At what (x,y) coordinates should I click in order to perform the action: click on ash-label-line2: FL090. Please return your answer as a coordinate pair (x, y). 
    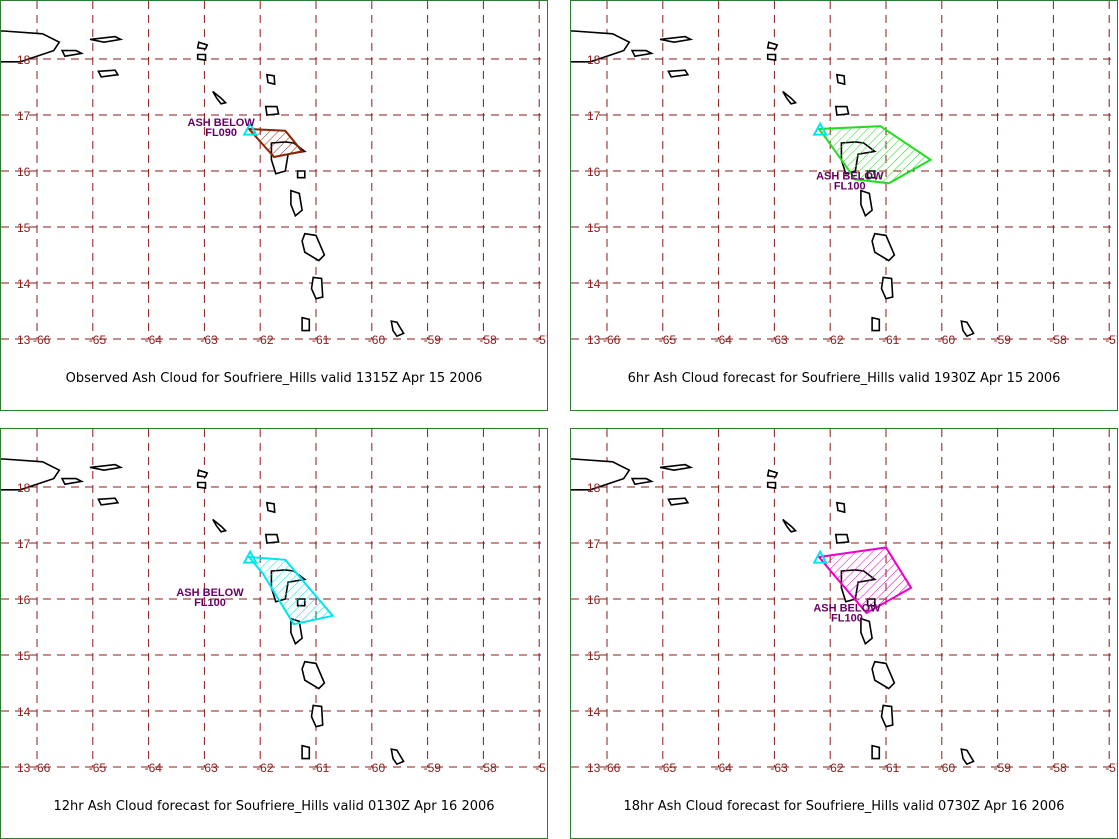
    Looking at the image, I should click on (221, 133).